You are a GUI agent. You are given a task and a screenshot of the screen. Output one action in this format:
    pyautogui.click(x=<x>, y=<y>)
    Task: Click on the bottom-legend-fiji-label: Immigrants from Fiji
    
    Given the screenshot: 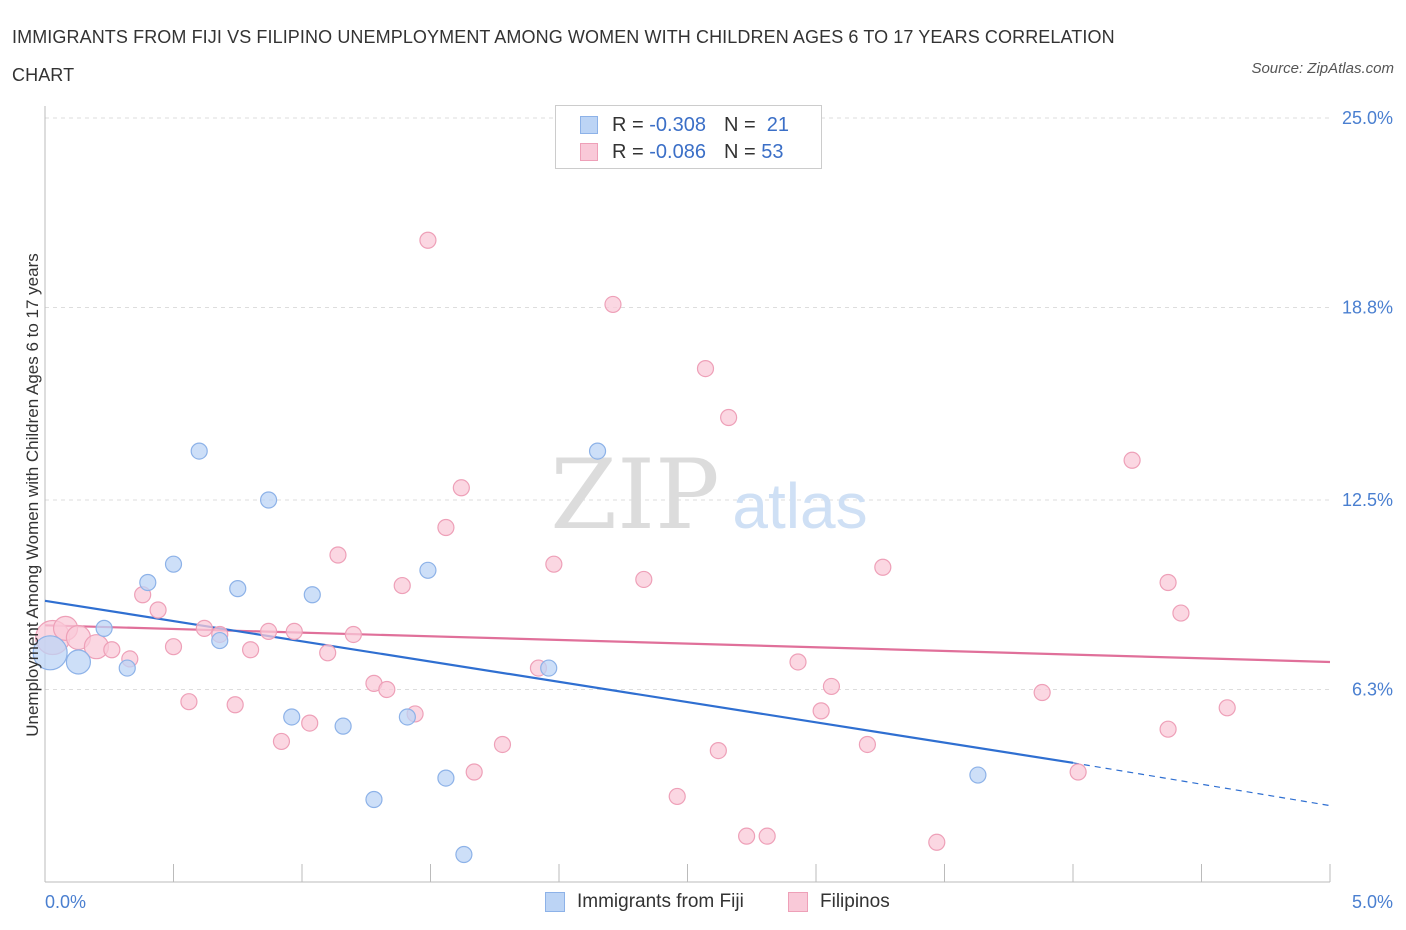 What is the action you would take?
    pyautogui.click(x=660, y=901)
    